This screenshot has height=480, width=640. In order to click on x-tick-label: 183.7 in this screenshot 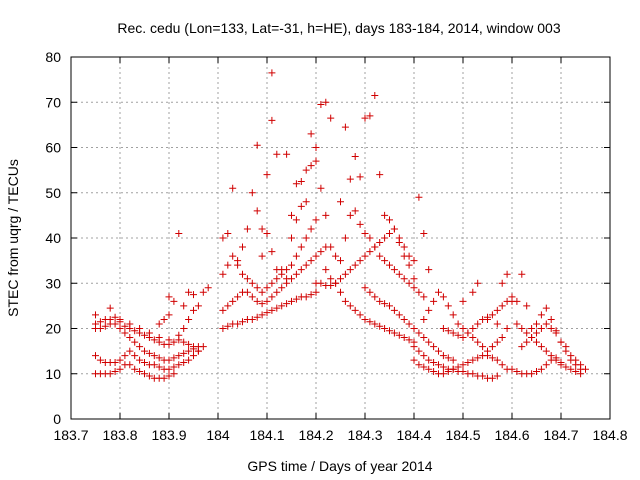, I will do `click(70, 435)`.